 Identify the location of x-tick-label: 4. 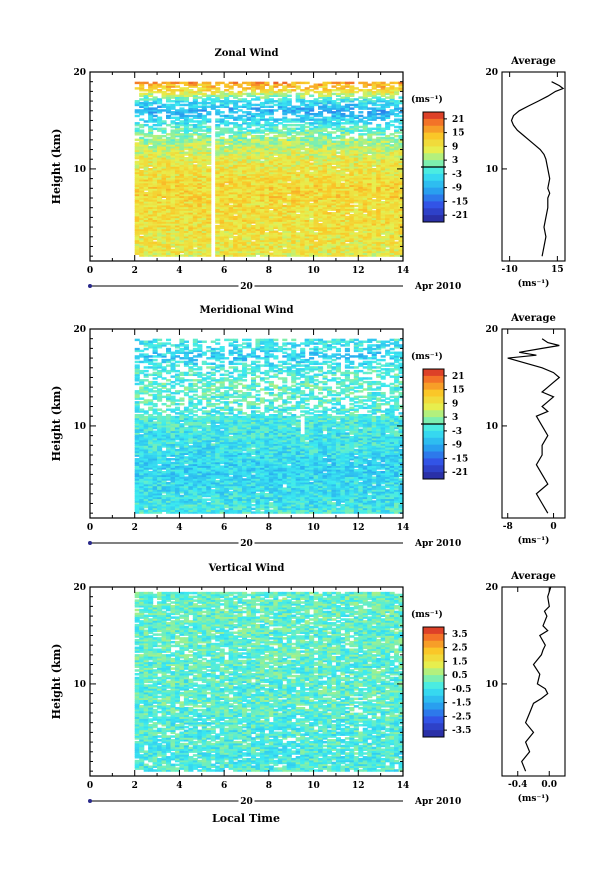
(179, 271).